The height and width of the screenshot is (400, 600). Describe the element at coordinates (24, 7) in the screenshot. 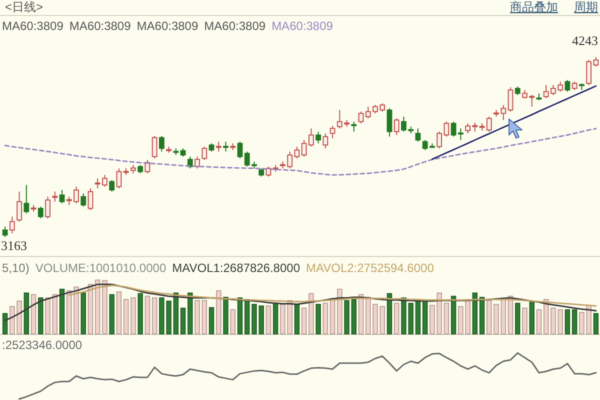

I see `chart-title: <日线>` at that location.